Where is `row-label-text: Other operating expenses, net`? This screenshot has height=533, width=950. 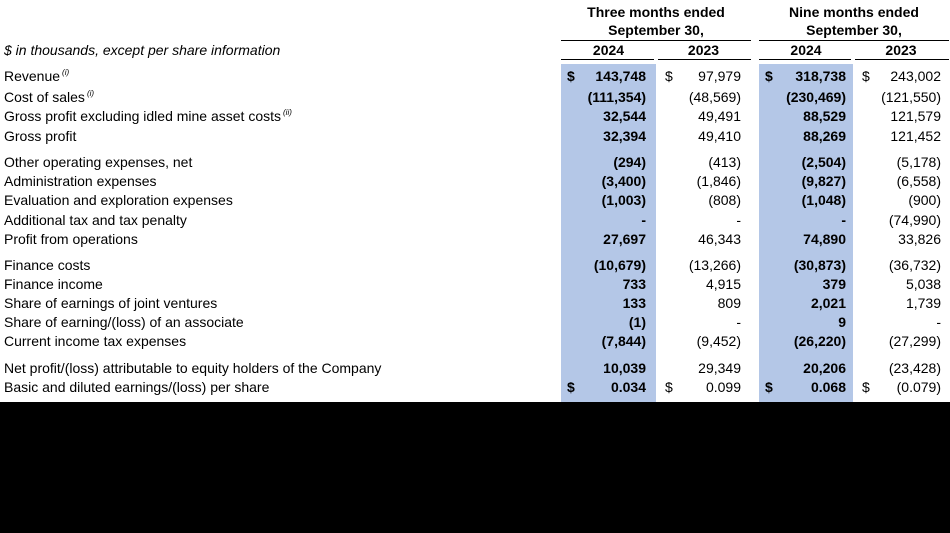 row-label-text: Other operating expenses, net is located at coordinates (98, 162).